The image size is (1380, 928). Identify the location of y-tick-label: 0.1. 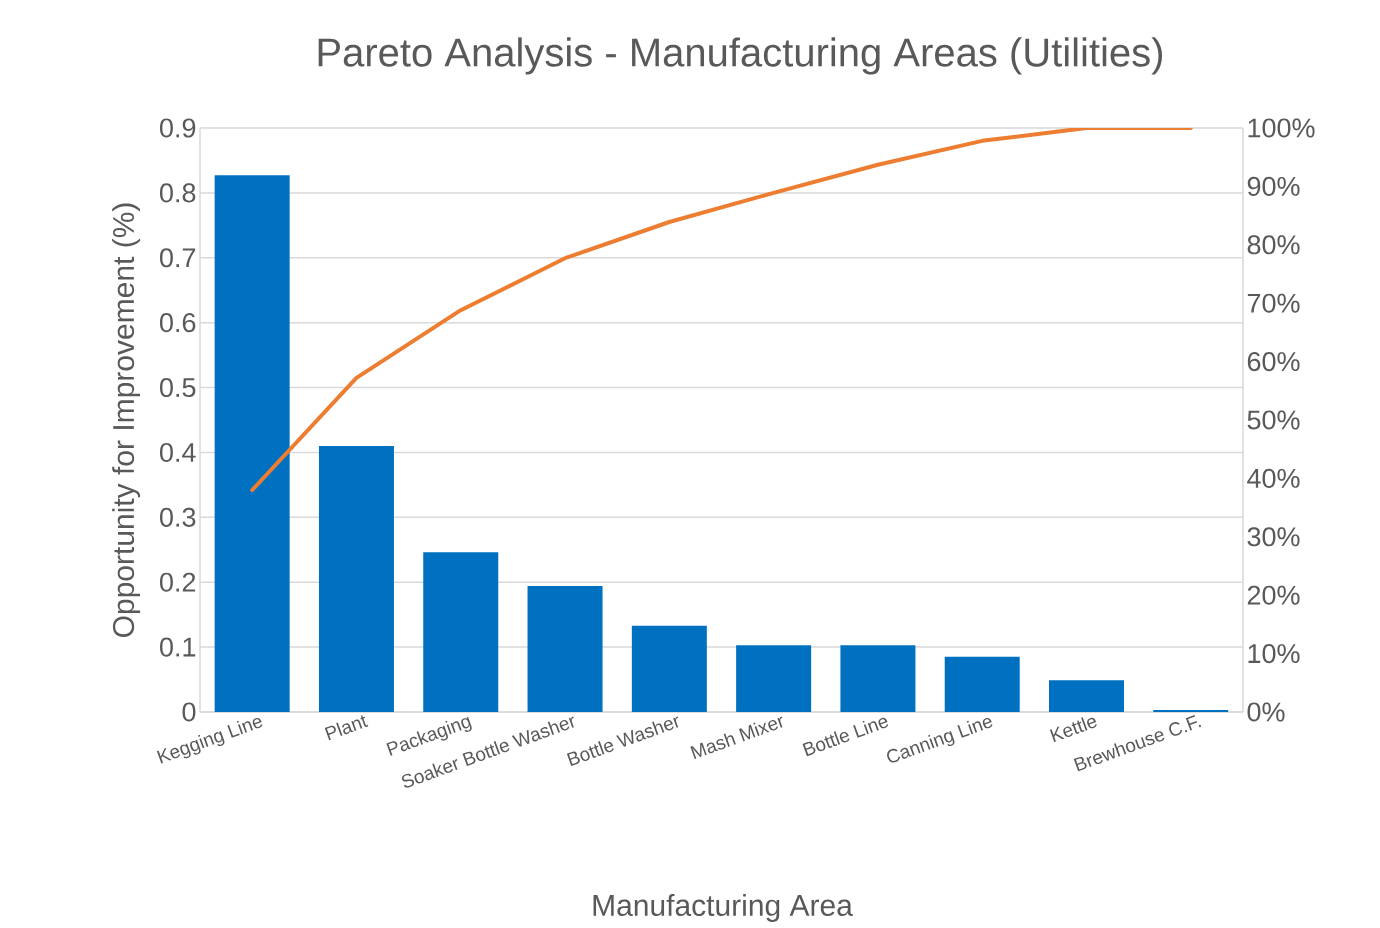
(177, 647).